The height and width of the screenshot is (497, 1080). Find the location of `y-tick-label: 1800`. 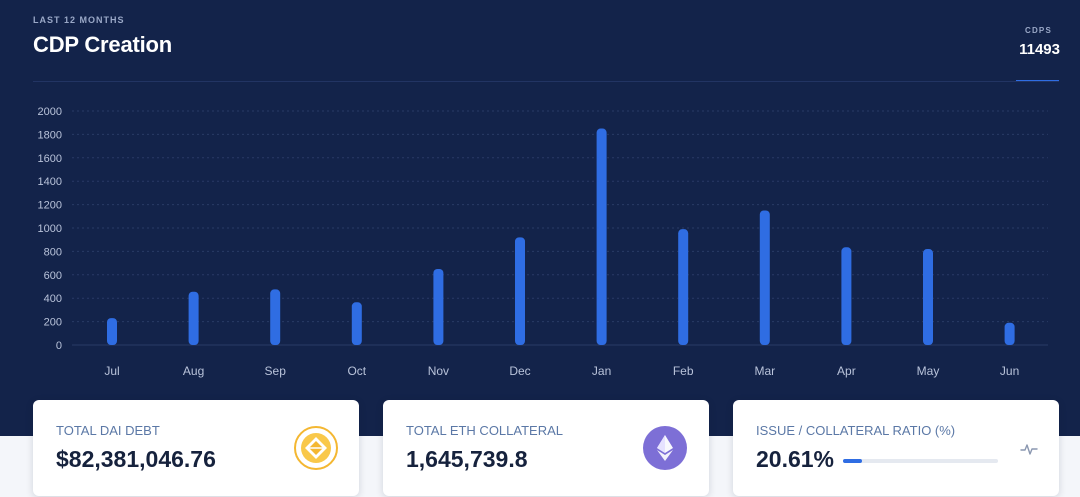

y-tick-label: 1800 is located at coordinates (50, 135).